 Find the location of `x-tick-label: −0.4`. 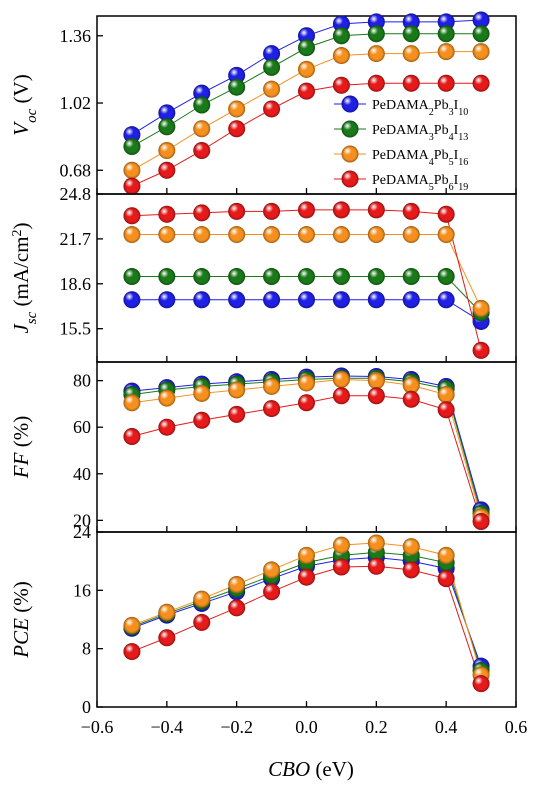

x-tick-label: −0.4 is located at coordinates (167, 727).